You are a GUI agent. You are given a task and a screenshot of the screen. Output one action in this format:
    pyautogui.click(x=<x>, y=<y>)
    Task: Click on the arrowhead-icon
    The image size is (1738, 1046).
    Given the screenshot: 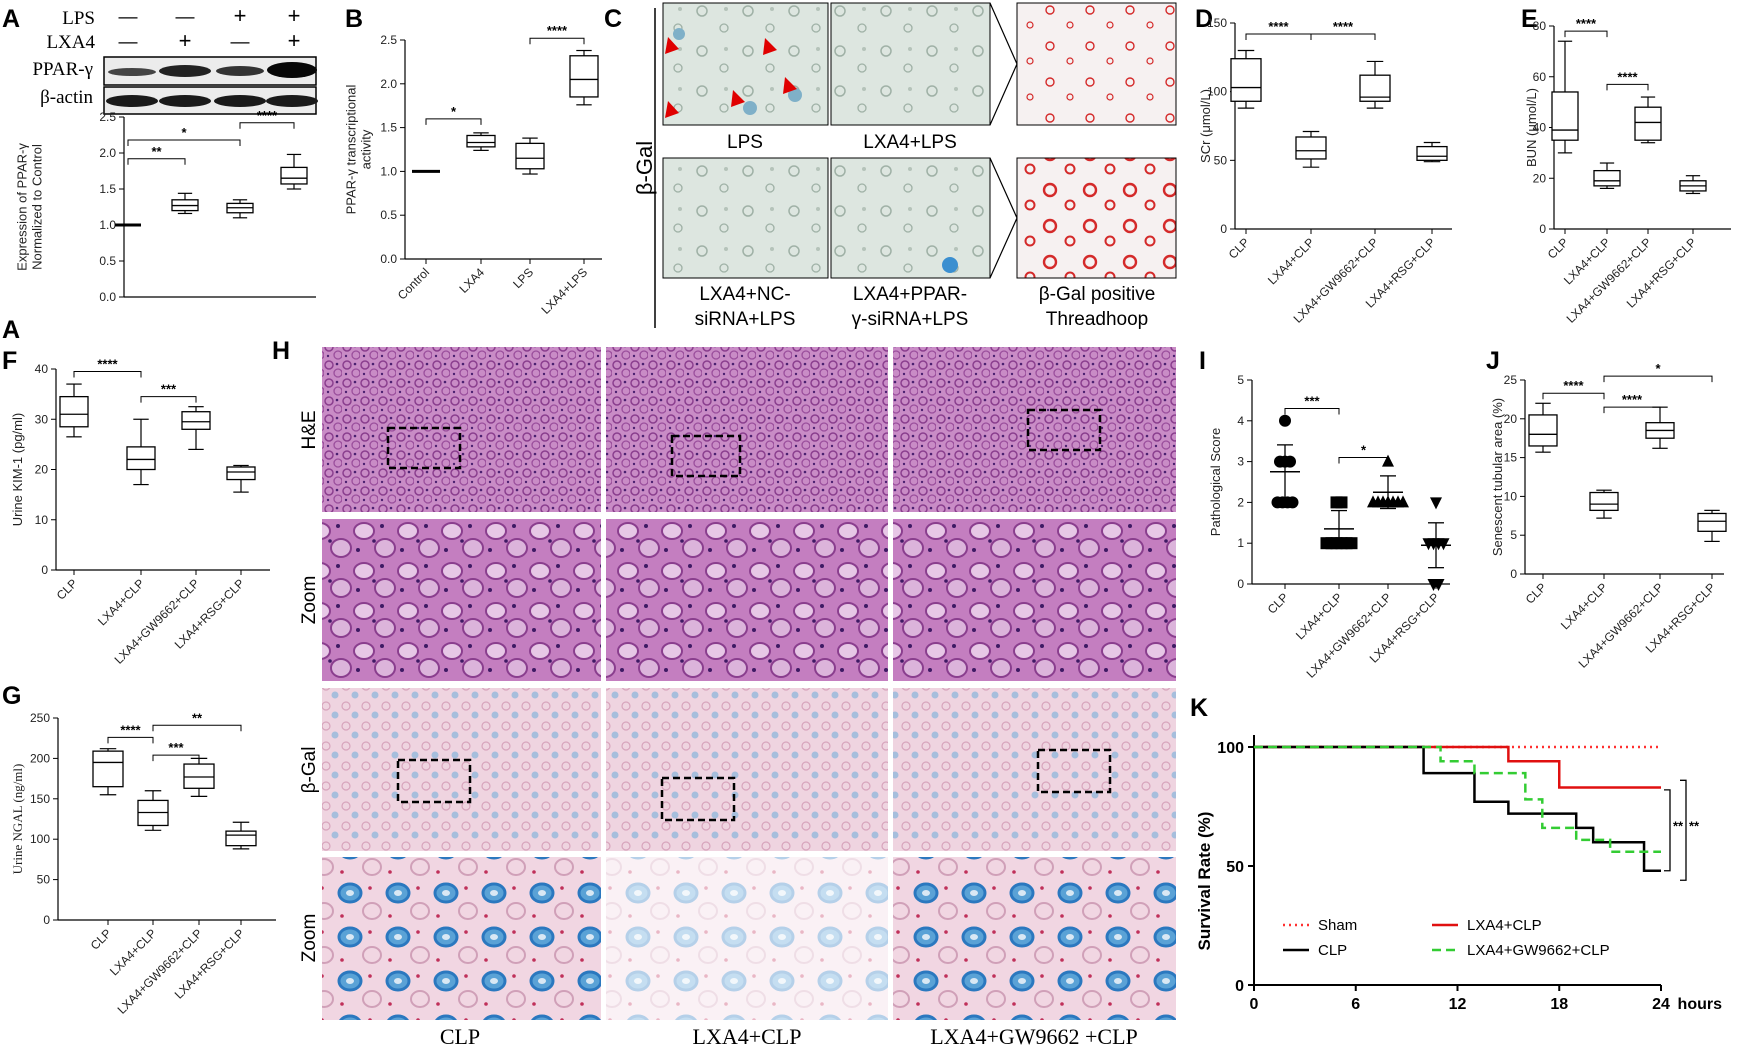 What is the action you would take?
    pyautogui.click(x=738, y=98)
    